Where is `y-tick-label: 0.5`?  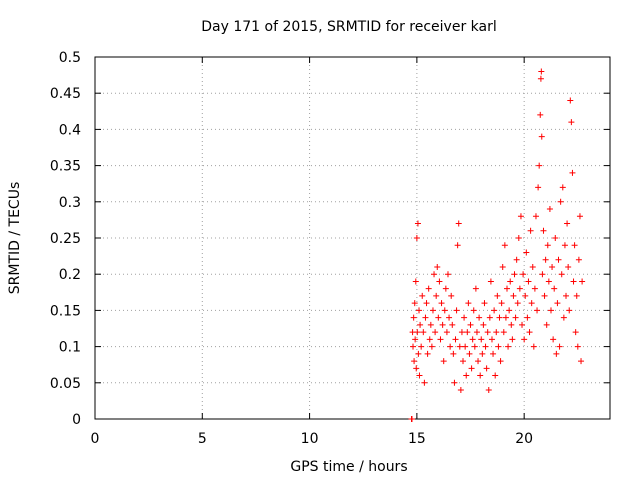
y-tick-label: 0.5 is located at coordinates (70, 58).